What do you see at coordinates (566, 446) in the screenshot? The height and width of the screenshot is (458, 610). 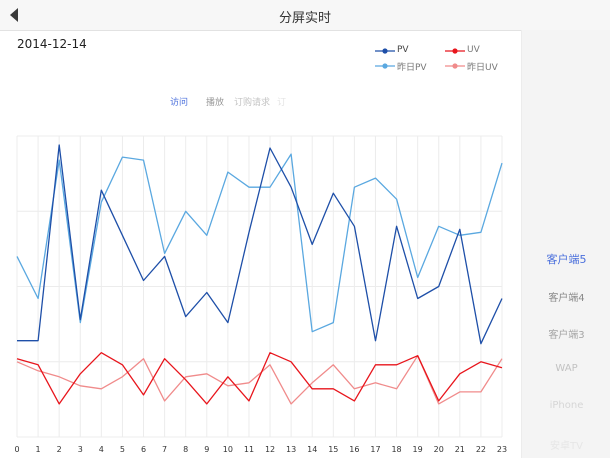 I see `sidebar-item-android-tv: 安卓TV` at bounding box center [566, 446].